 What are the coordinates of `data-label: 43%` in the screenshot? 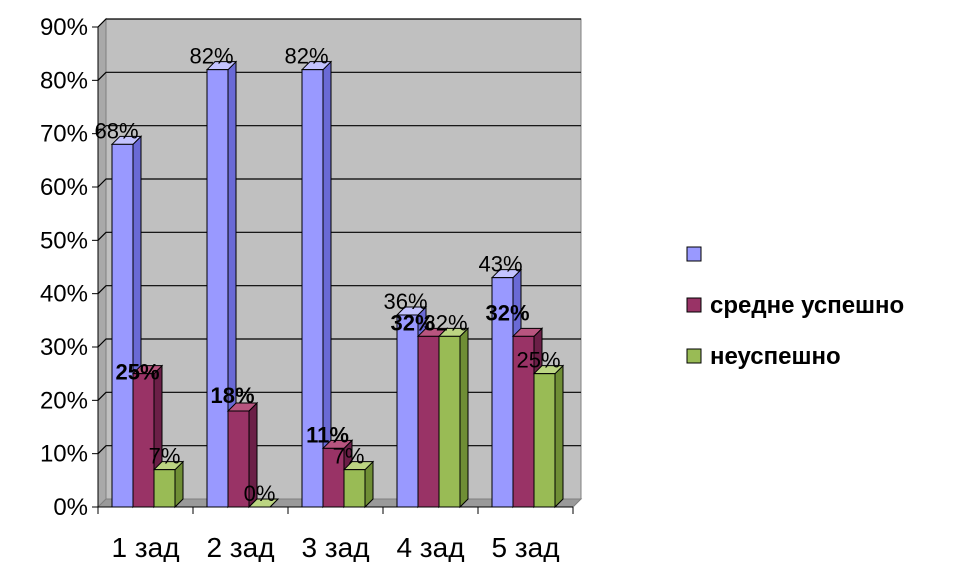 It's located at (500, 264).